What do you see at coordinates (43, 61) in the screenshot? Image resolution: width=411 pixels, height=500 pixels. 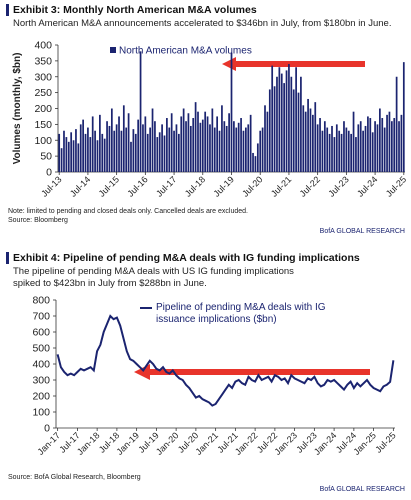 I see `y-tick-label: 350` at bounding box center [43, 61].